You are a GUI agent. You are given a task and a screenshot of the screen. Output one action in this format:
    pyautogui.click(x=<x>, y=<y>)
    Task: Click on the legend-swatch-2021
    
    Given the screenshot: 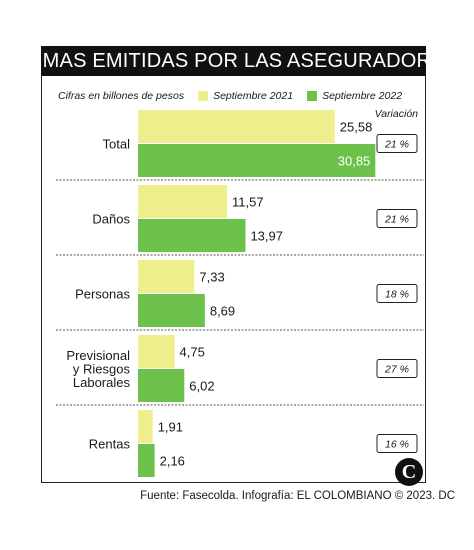 What is the action you would take?
    pyautogui.click(x=203, y=96)
    